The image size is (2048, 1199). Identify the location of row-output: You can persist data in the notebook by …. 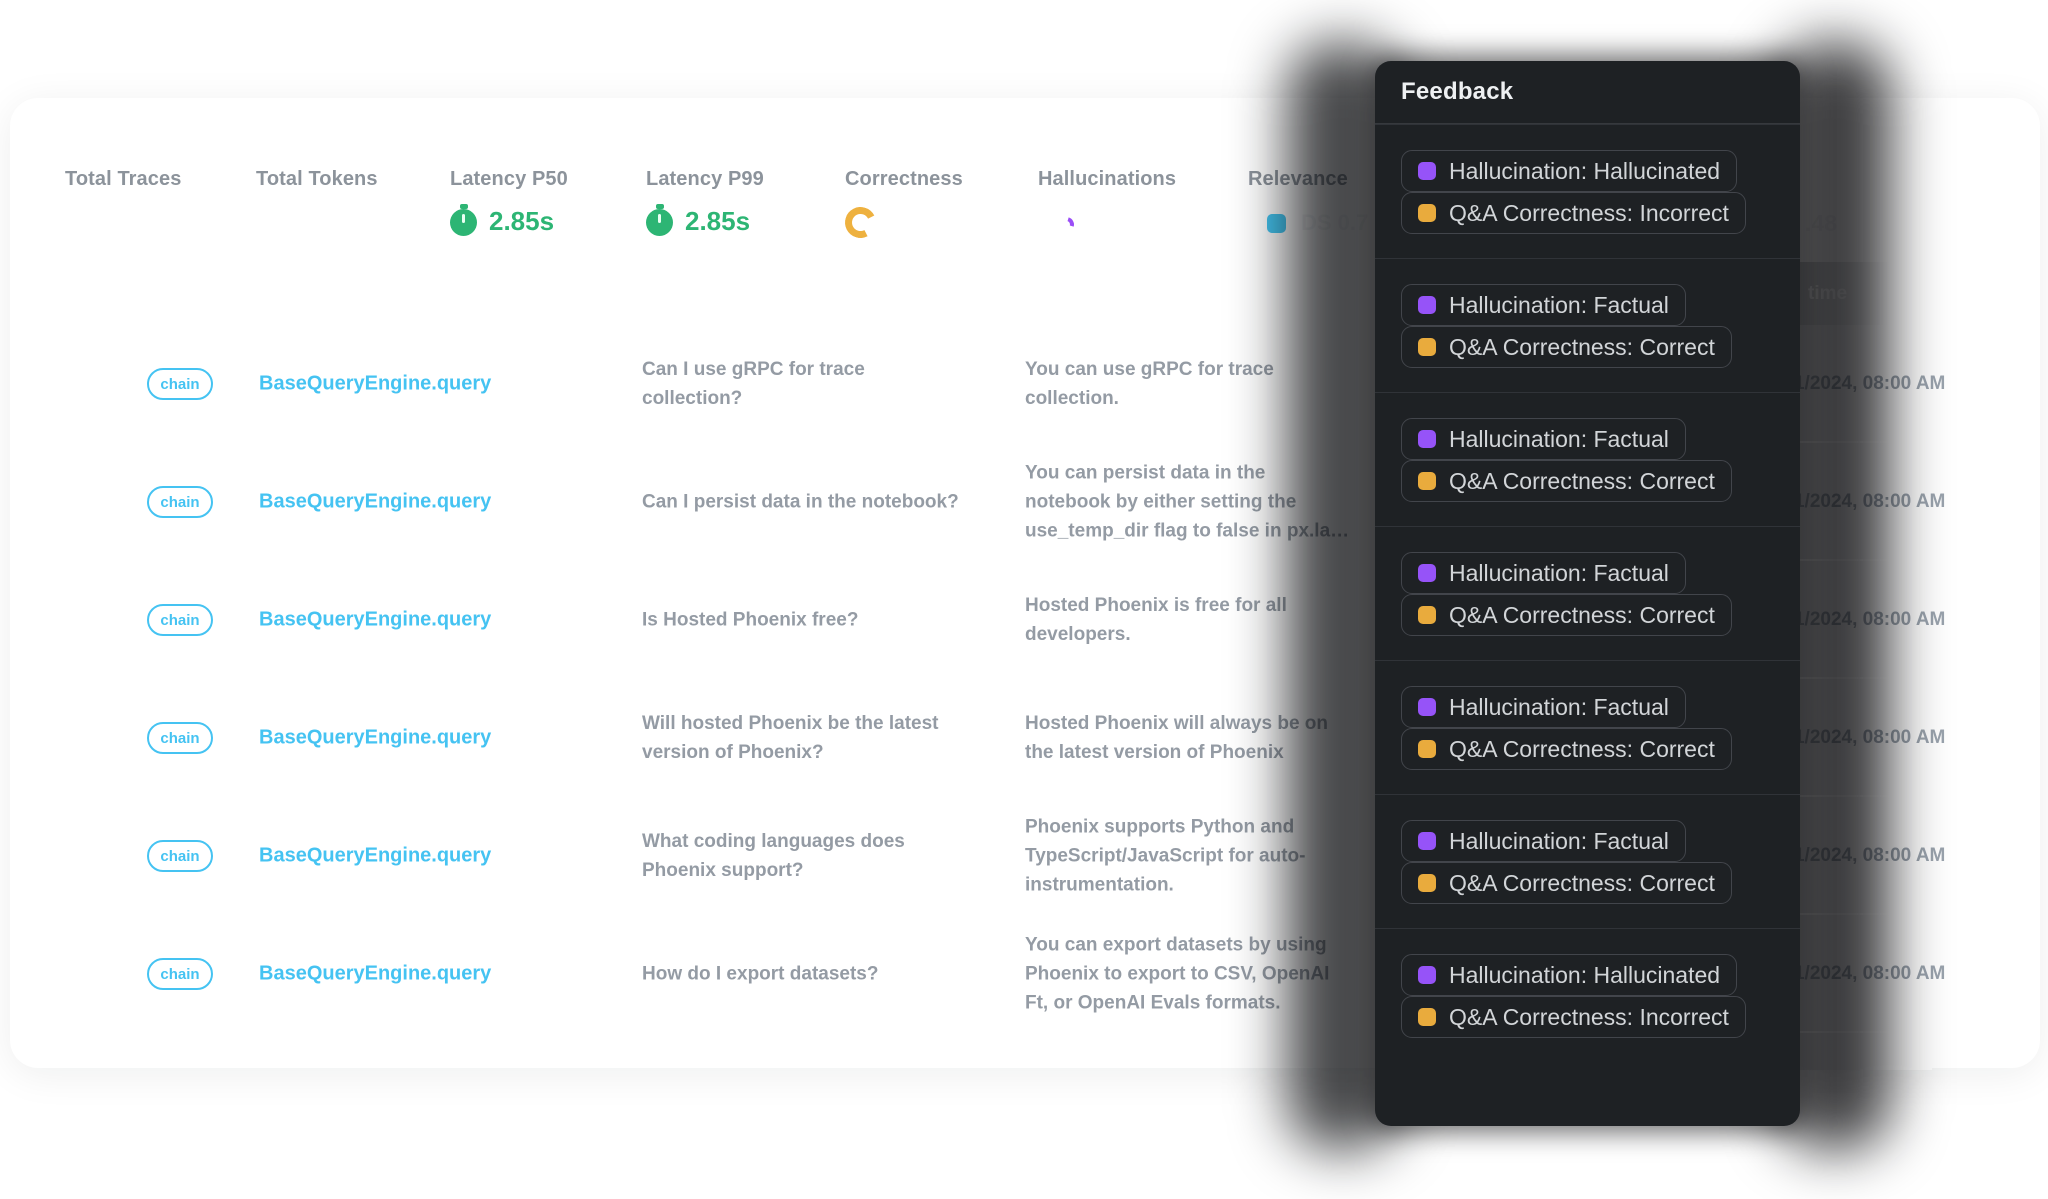
(1205, 502).